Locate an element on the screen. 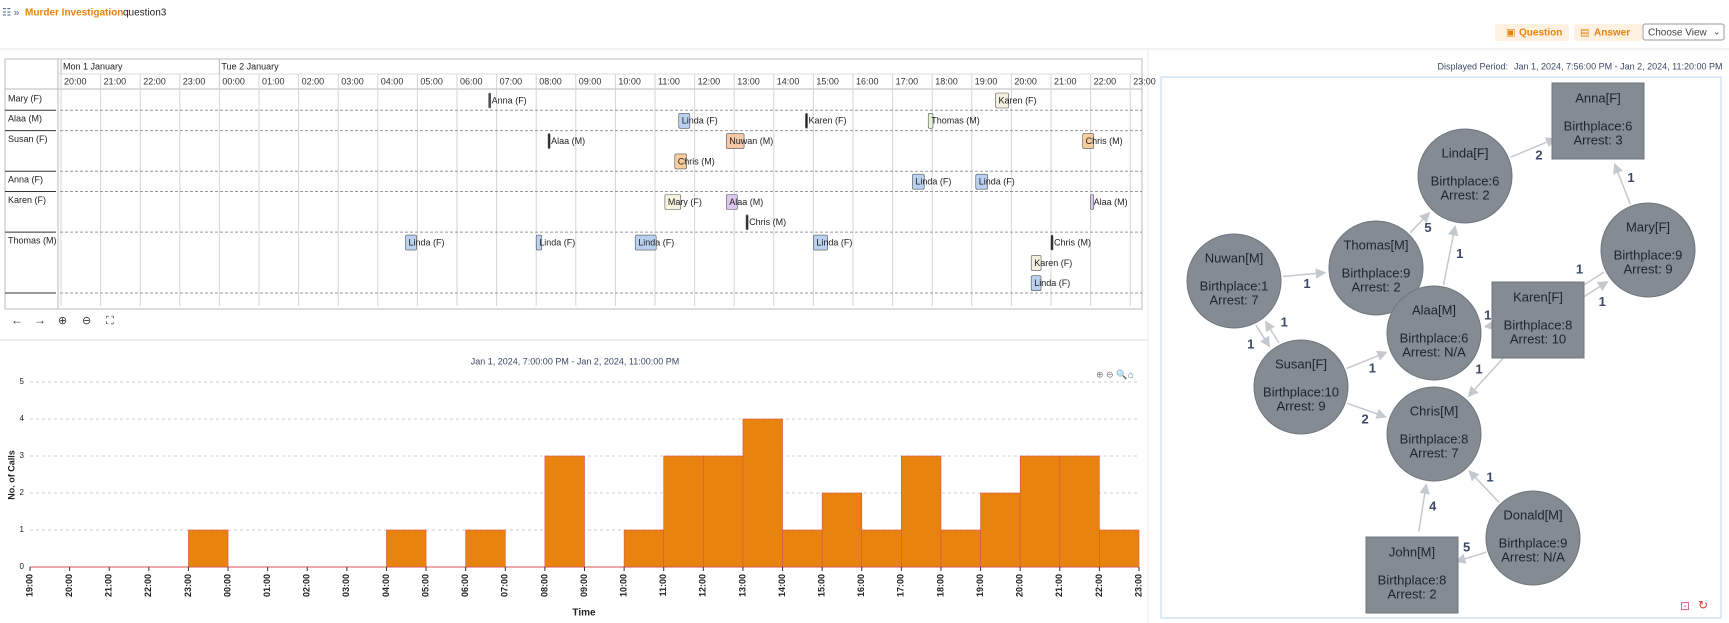 The height and width of the screenshot is (623, 1729). select-caret: ⌄ is located at coordinates (1717, 31).